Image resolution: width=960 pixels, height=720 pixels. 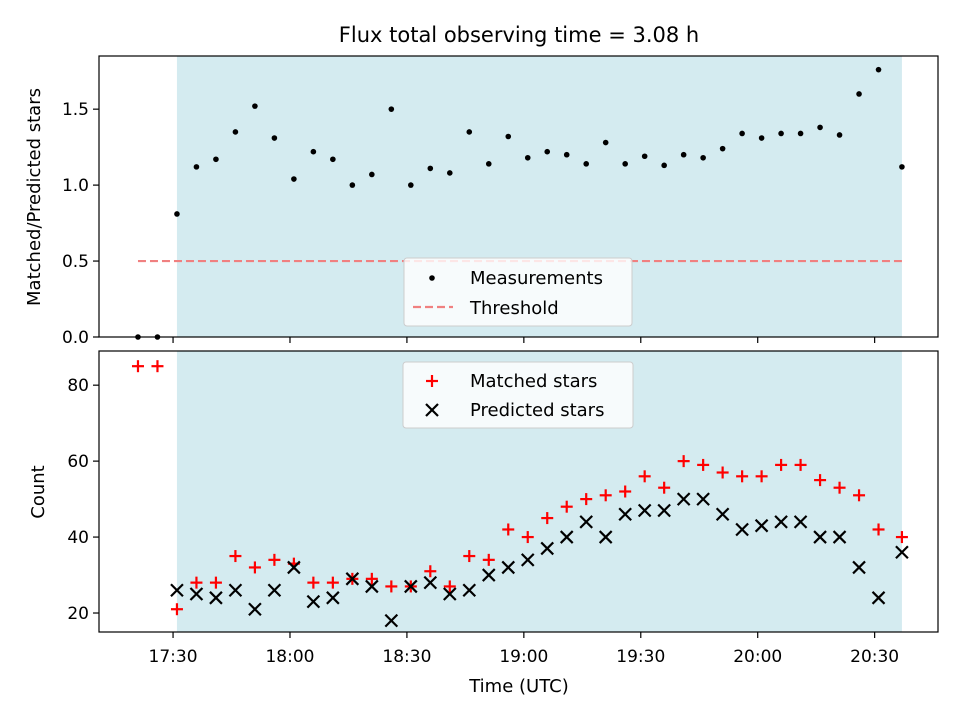 What do you see at coordinates (75, 186) in the screenshot?
I see `ratio-y-tick-label: 1.0` at bounding box center [75, 186].